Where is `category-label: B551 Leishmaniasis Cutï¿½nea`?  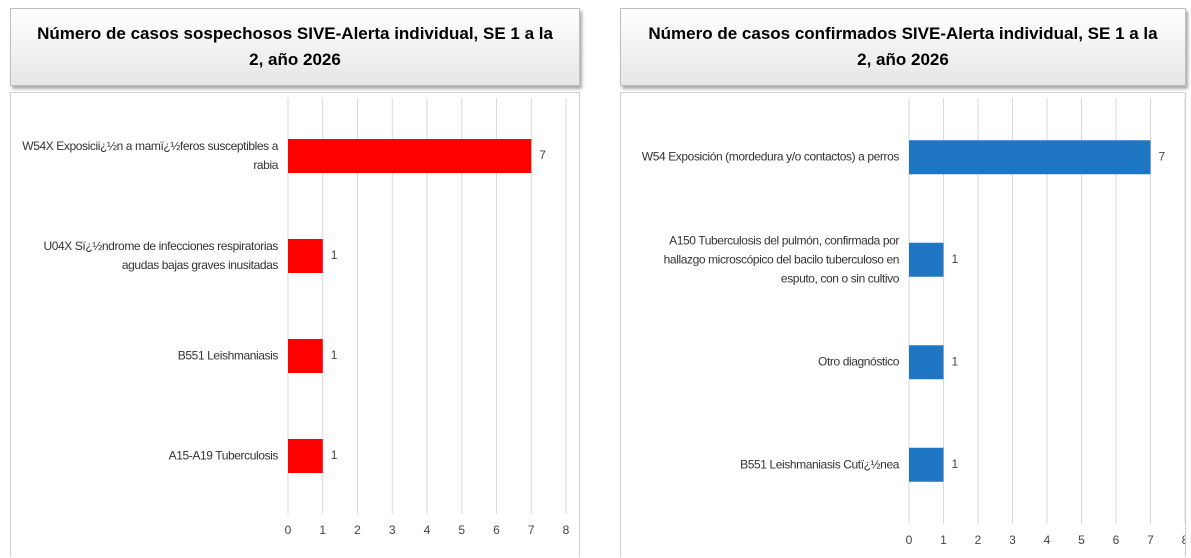
category-label: B551 Leishmaniasis Cutï¿½nea is located at coordinates (819, 464).